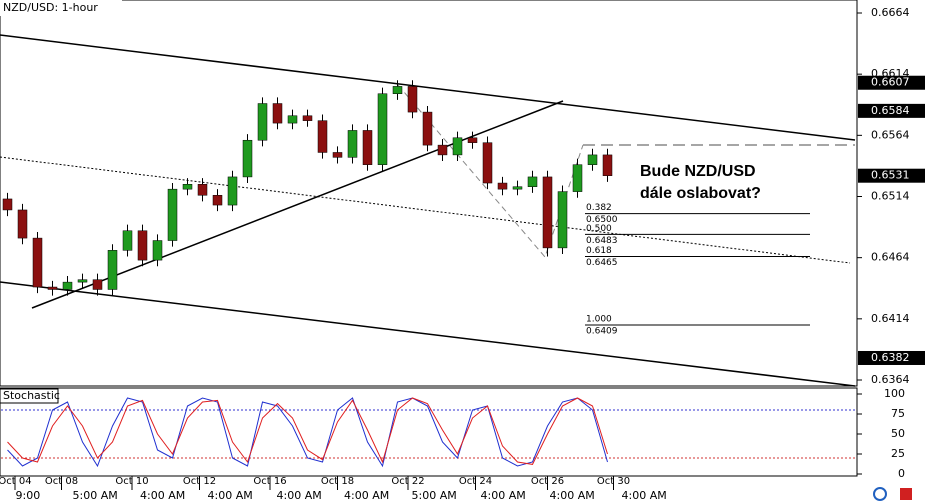  I want to click on y-tick-label: 100, so click(894, 393).